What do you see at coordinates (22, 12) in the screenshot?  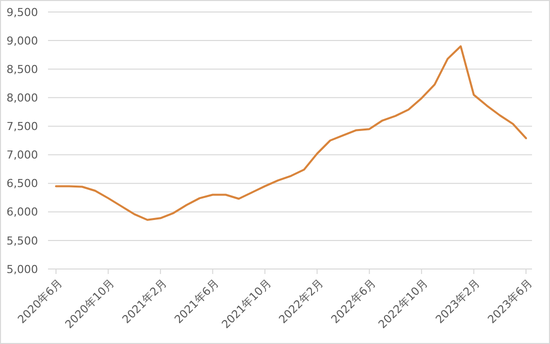 I see `y-tick-label: 9,500` at bounding box center [22, 12].